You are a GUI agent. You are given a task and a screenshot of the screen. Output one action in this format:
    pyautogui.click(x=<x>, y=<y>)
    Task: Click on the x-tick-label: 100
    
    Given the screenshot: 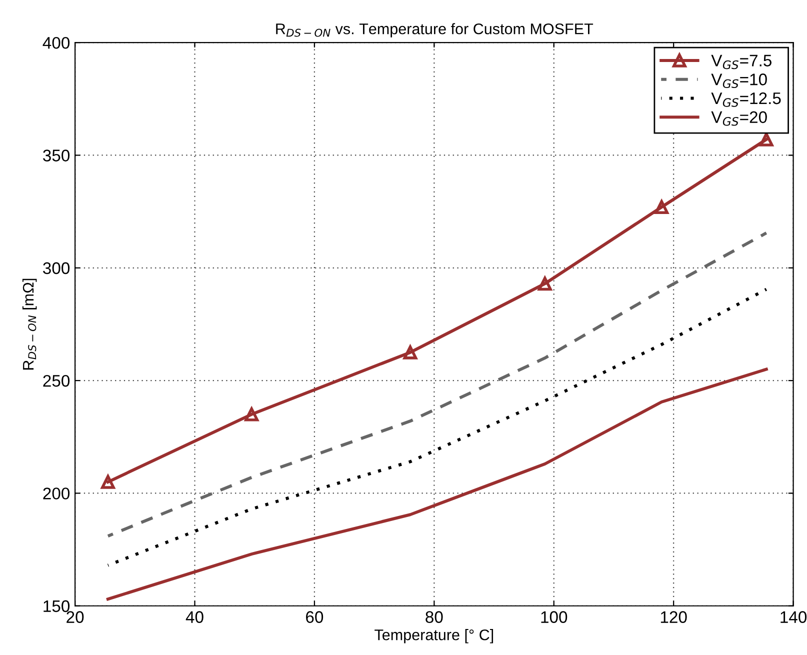 What is the action you would take?
    pyautogui.click(x=554, y=617)
    